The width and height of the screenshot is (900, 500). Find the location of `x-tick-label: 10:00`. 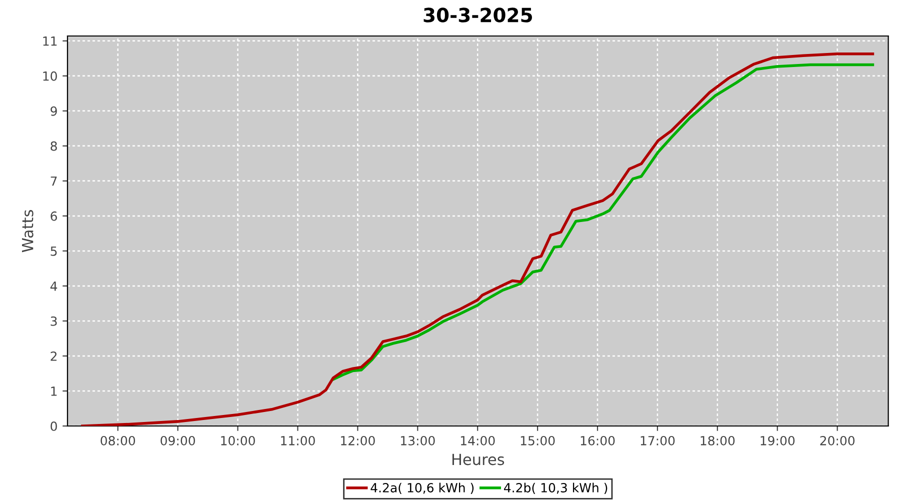

x-tick-label: 10:00 is located at coordinates (238, 441).